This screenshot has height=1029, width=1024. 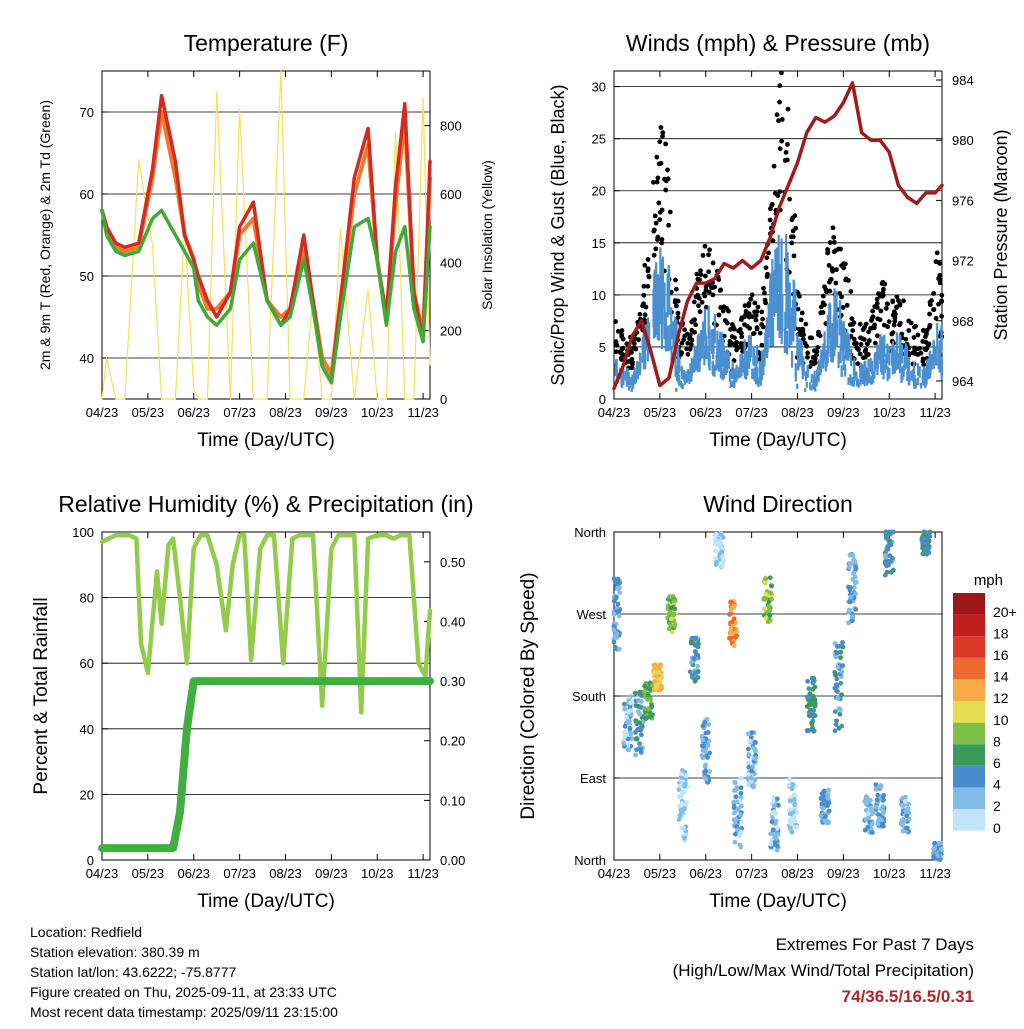 I want to click on x-tick-label: 06/23, so click(x=193, y=412).